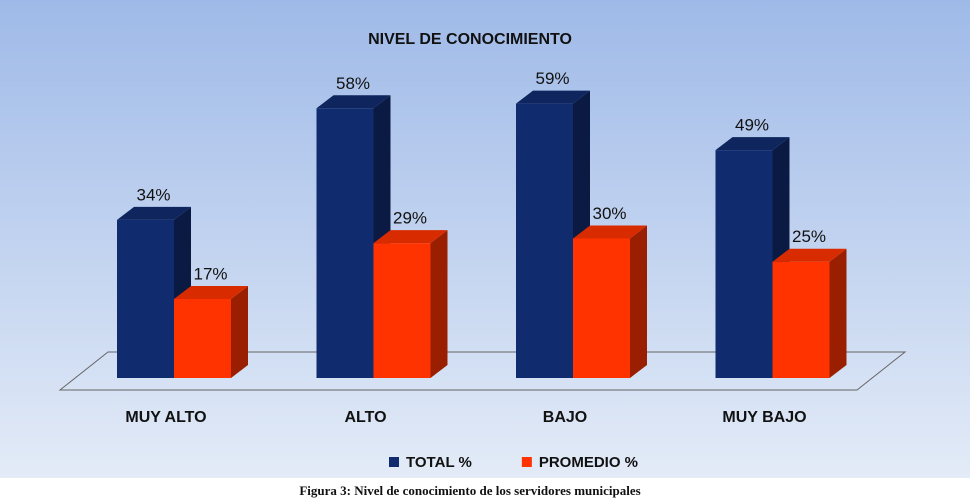 The height and width of the screenshot is (503, 970). I want to click on x-tick-label: MUY BAJO, so click(764, 417).